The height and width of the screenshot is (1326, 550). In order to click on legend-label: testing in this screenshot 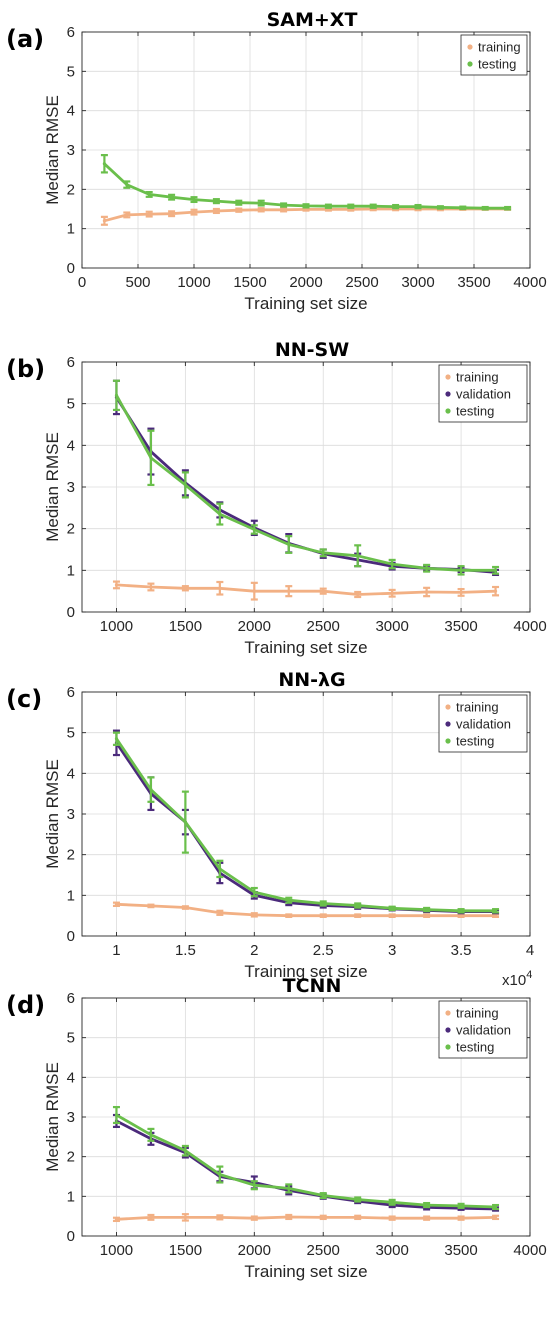, I will do `click(475, 411)`.